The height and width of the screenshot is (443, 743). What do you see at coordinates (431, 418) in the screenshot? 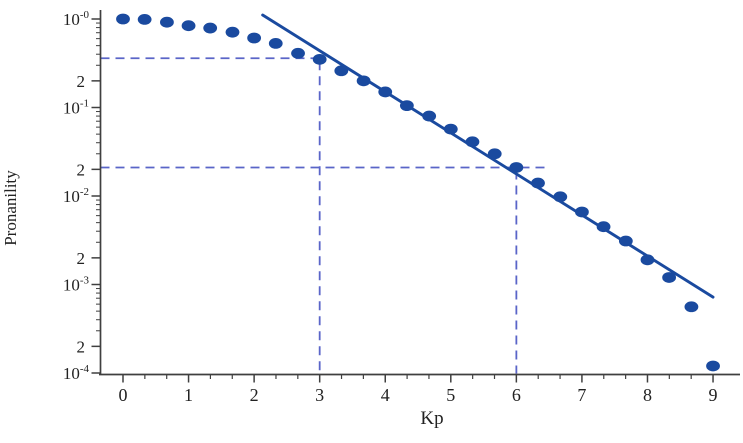
I see `x-axis-title: Kp` at bounding box center [431, 418].